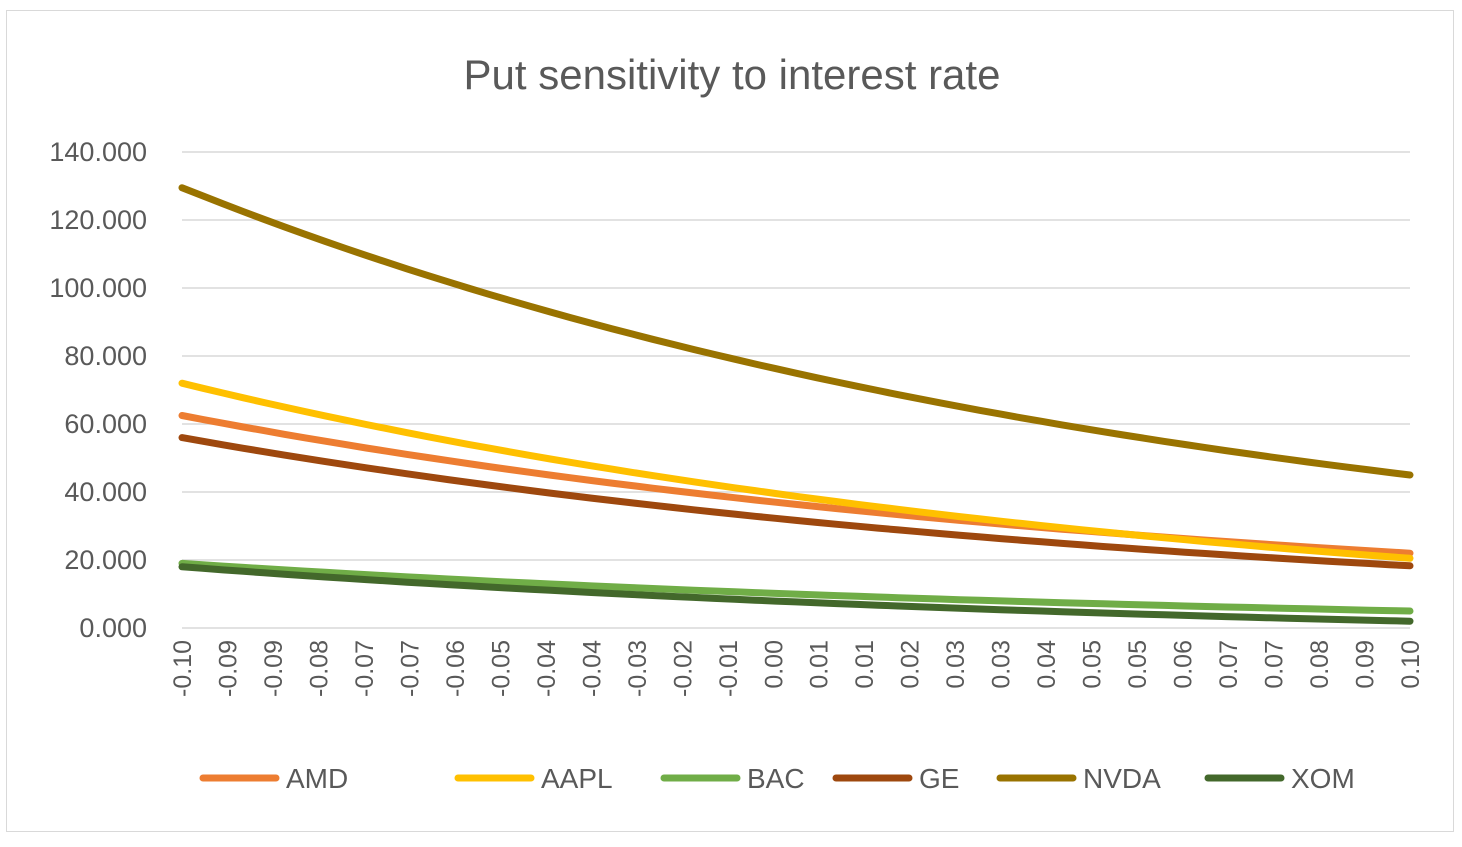 Image resolution: width=1462 pixels, height=847 pixels. What do you see at coordinates (1122, 778) in the screenshot?
I see `legend-label-nvda: NVDA` at bounding box center [1122, 778].